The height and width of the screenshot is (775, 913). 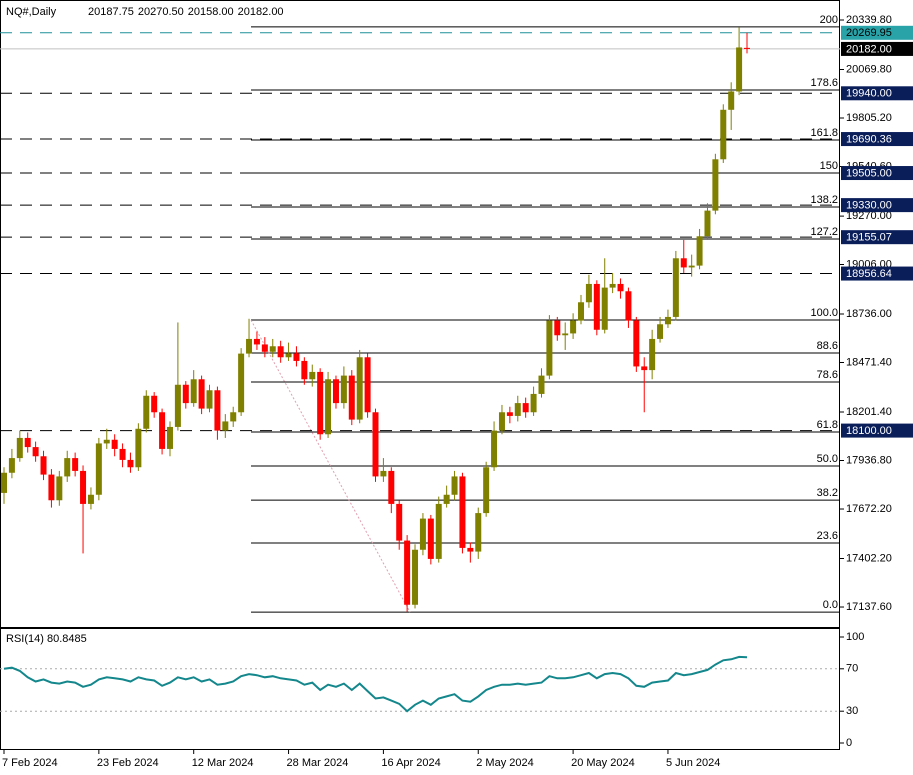 I want to click on level-label: 19330.00, so click(x=869, y=206).